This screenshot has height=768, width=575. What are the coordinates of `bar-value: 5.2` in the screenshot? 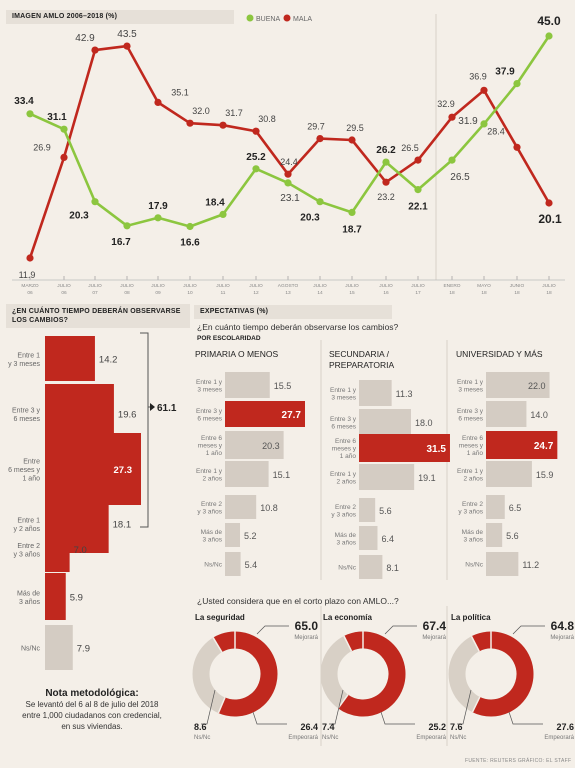 It's located at (250, 536).